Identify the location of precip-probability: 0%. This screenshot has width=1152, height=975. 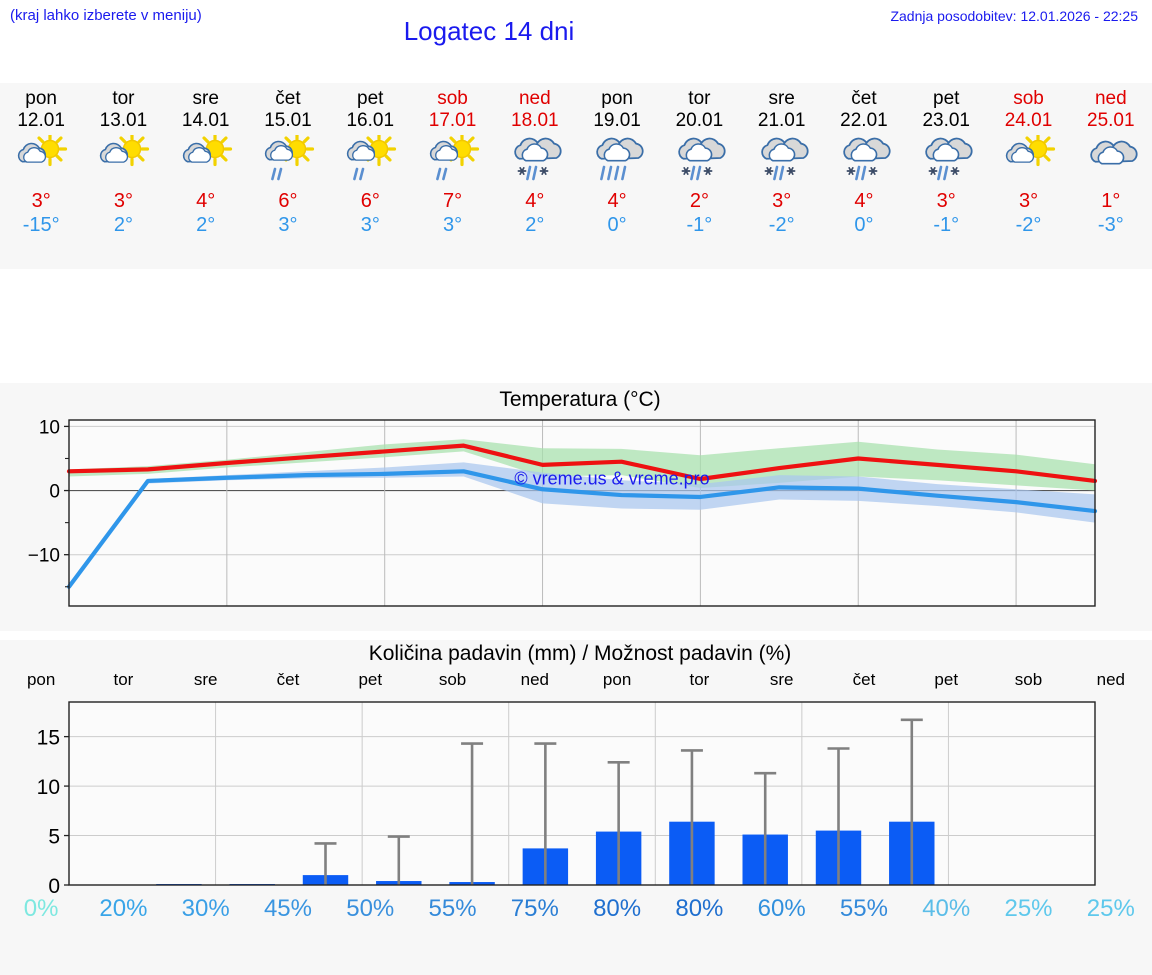
(41, 908).